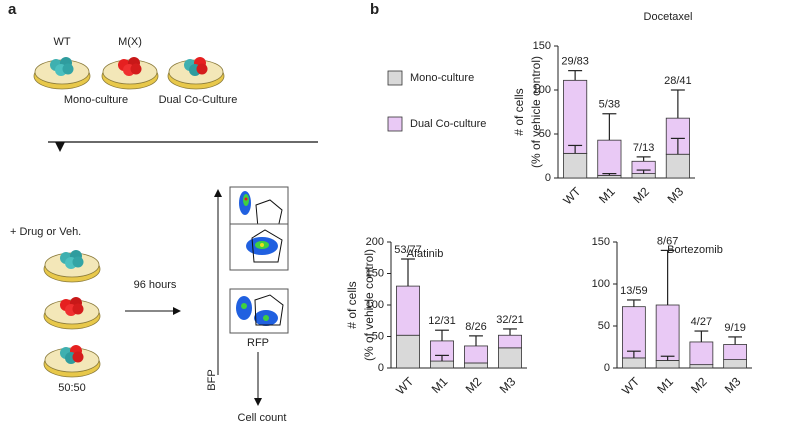 Image resolution: width=799 pixels, height=426 pixels. I want to click on chart-title: Afatinib, so click(425, 254).